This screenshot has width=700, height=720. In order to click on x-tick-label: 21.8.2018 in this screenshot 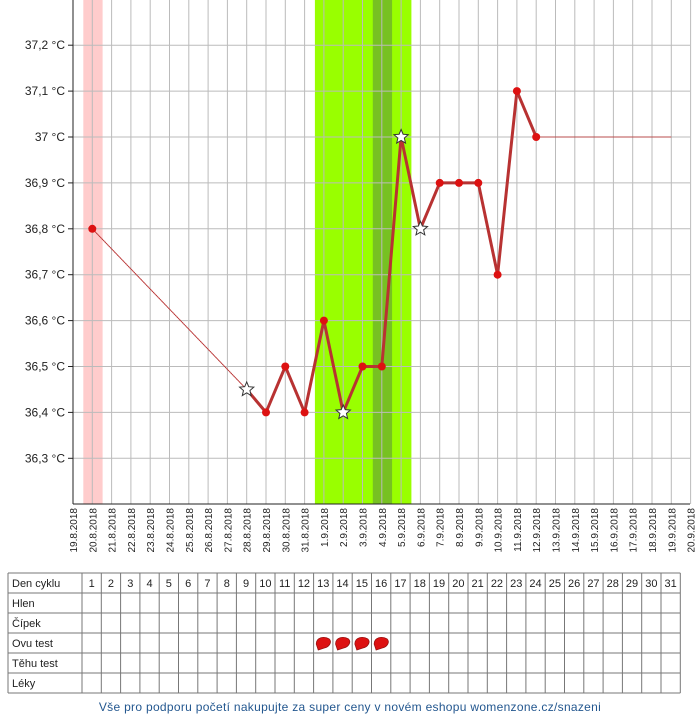, I will do `click(113, 530)`.